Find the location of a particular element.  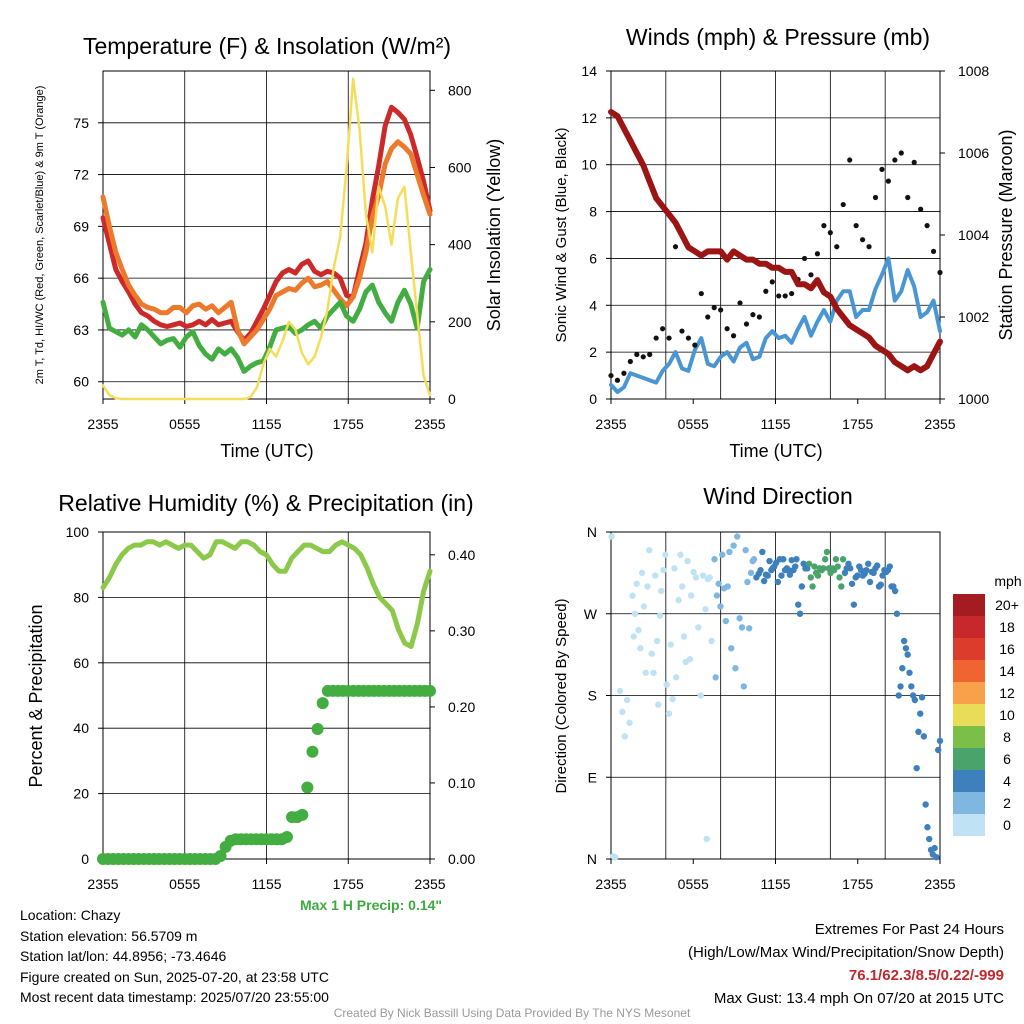

dir-ylabel: Direction (Colored By Speed) is located at coordinates (561, 695).